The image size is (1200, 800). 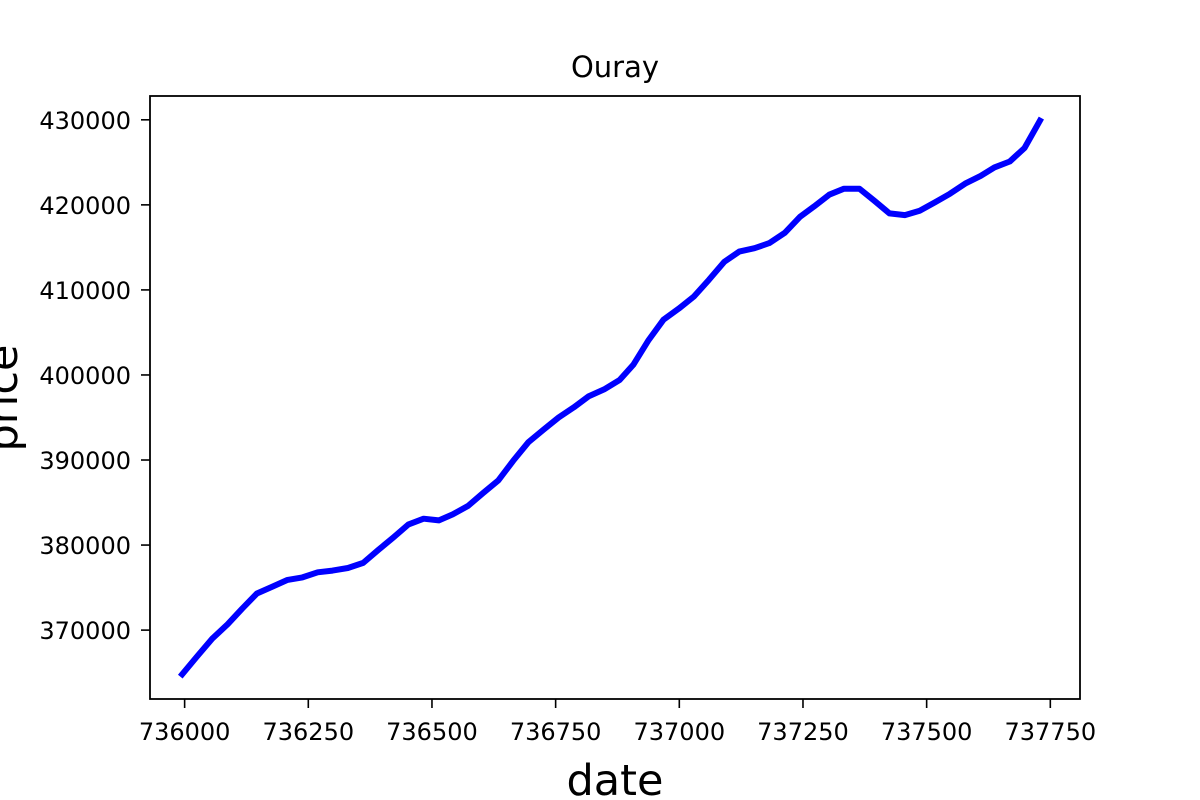 I want to click on y-tick-label: 370000, so click(x=85, y=631).